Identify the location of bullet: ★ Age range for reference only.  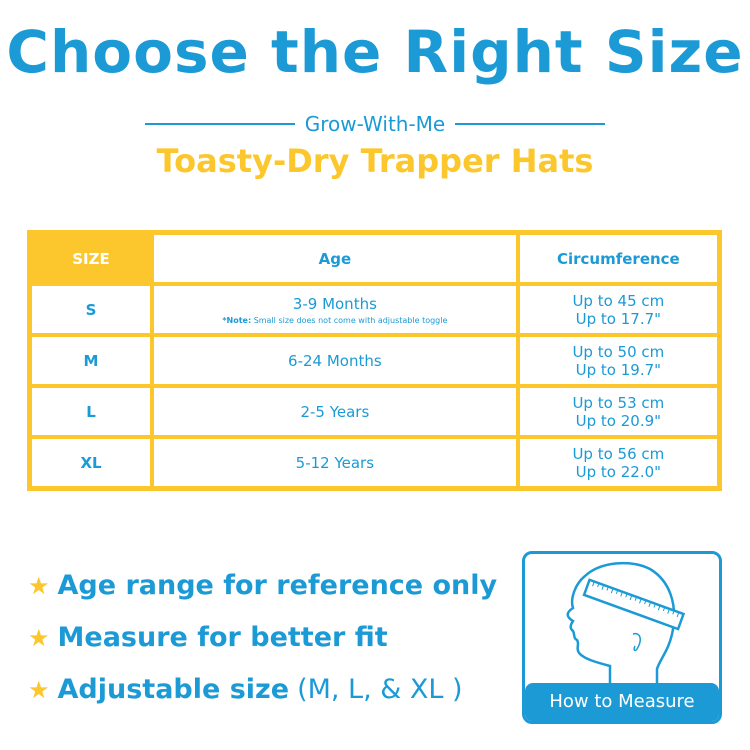
(262, 585).